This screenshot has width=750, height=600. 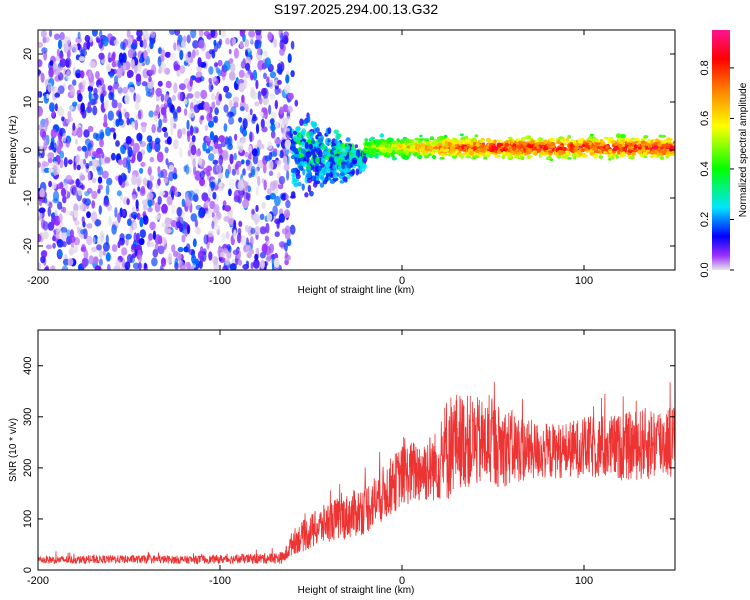 What do you see at coordinates (319, 134) in the screenshot?
I see `heatmap-cell-transition-1918` at bounding box center [319, 134].